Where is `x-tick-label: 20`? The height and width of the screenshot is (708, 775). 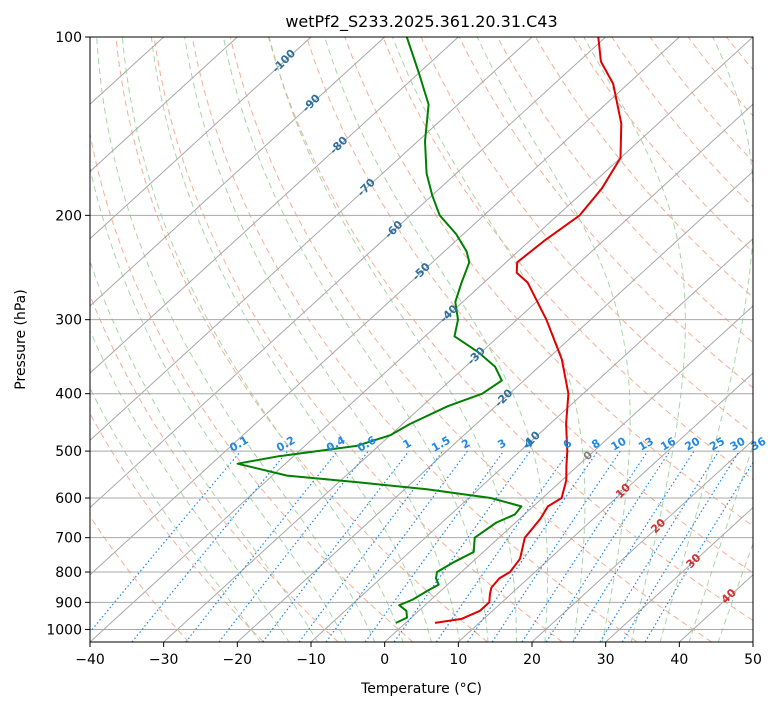 x-tick-label: 20 is located at coordinates (532, 660).